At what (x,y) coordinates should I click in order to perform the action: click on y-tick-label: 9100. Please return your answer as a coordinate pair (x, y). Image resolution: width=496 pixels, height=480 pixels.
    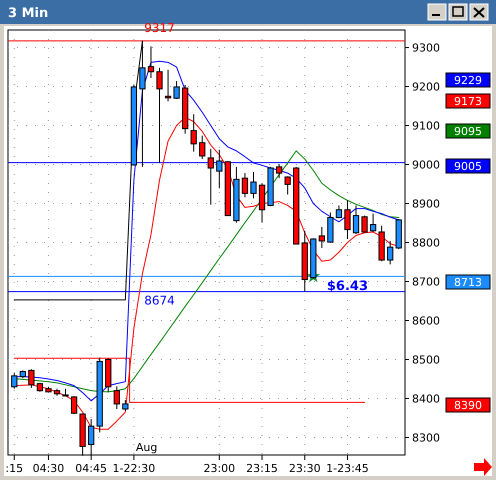
    Looking at the image, I should click on (426, 126).